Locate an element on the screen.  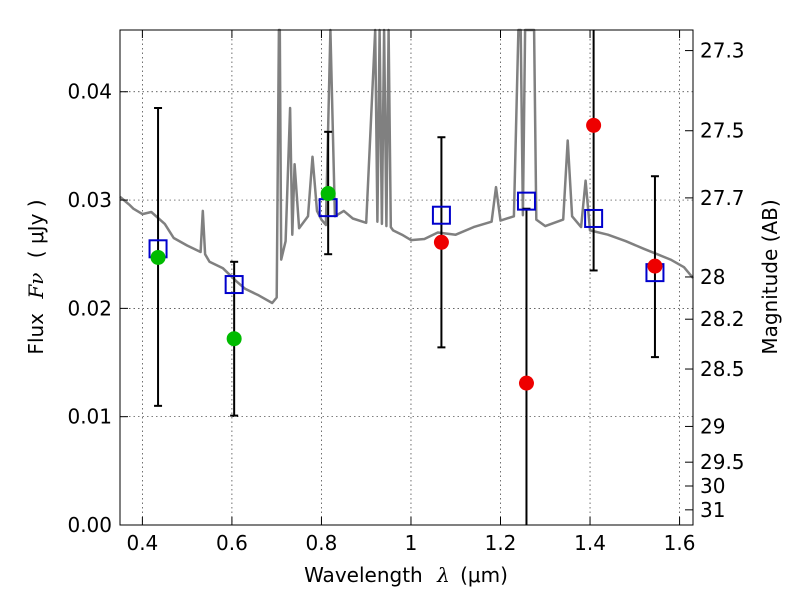
x-tick-label: 0.8 is located at coordinates (322, 543).